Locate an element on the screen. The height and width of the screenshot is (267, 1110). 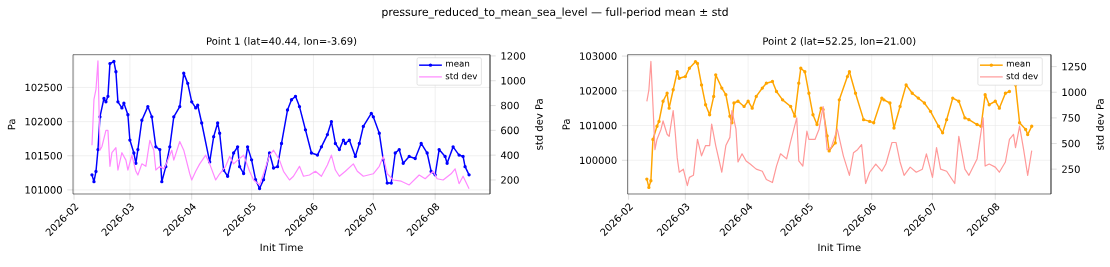
y2-tick-label: 400 is located at coordinates (509, 155).